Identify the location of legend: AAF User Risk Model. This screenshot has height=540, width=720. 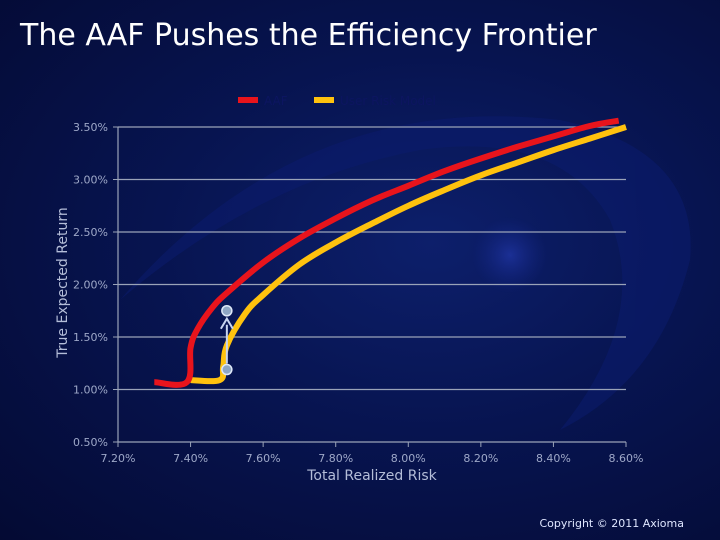
(337, 101).